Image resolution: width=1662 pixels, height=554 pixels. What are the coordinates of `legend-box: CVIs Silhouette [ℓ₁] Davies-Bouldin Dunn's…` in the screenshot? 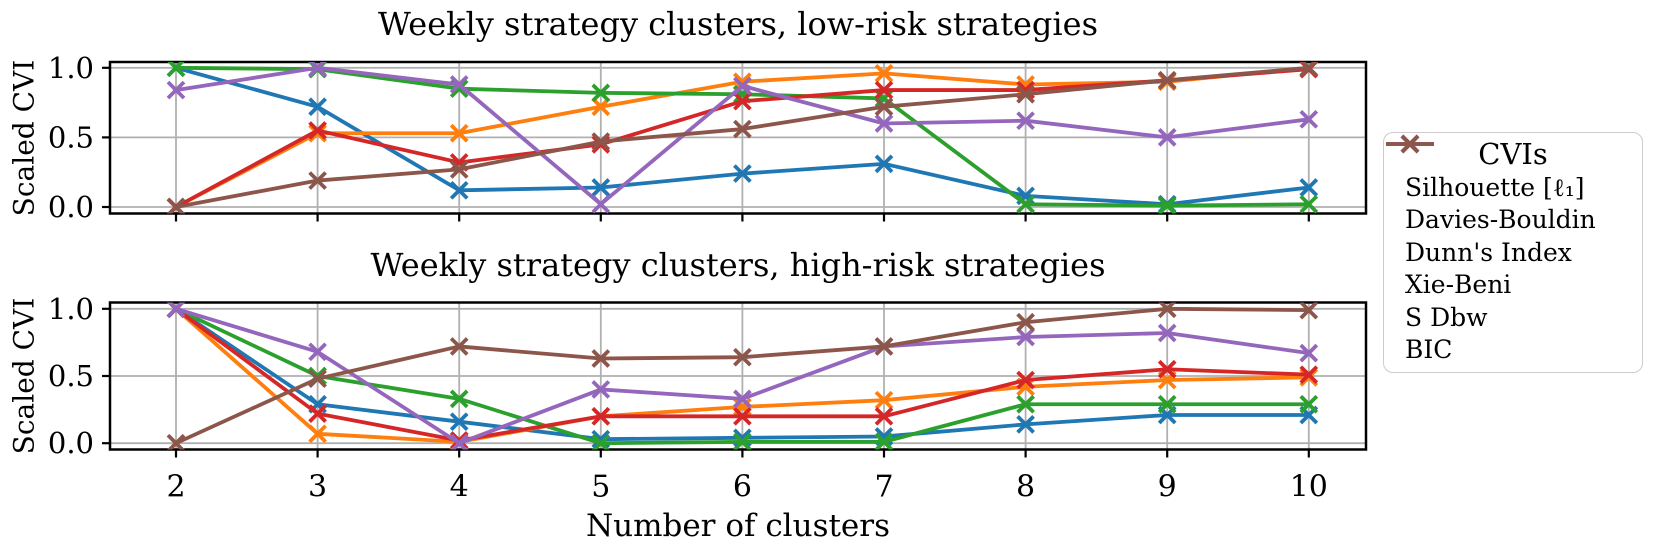 It's located at (1513, 252).